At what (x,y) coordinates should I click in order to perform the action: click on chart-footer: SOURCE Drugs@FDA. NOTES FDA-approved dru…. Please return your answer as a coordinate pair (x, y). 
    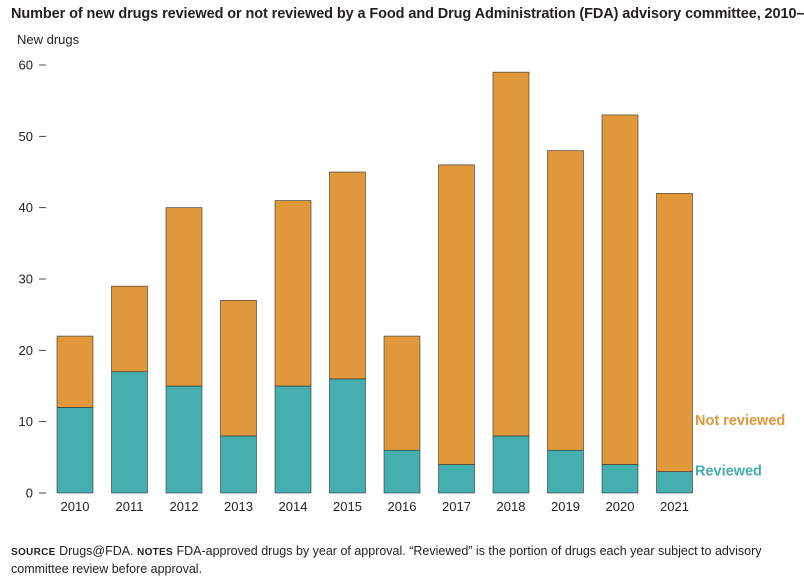
    Looking at the image, I should click on (403, 560).